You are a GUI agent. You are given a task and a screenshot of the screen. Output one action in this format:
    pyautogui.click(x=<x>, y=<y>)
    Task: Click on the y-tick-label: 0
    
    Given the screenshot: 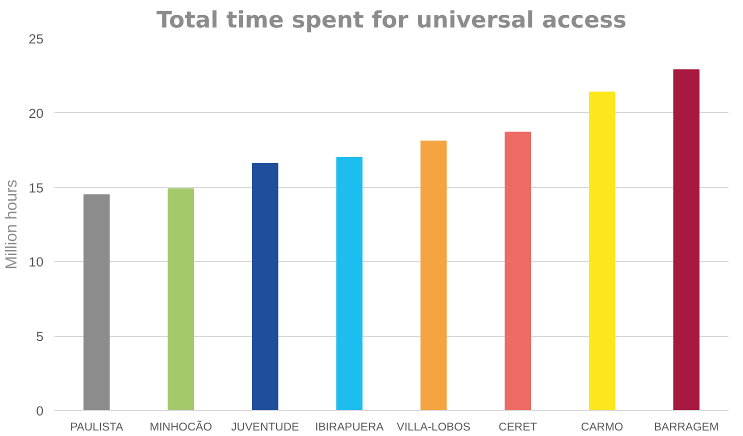 What is the action you would take?
    pyautogui.click(x=40, y=411)
    